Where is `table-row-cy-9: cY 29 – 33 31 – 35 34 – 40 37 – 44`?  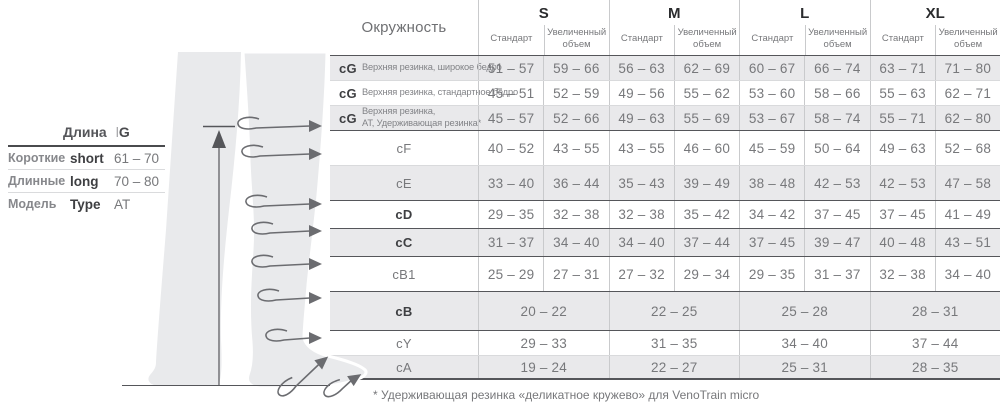 table-row-cy-9: cY 29 – 33 31 – 35 34 – 40 37 – 44 is located at coordinates (665, 342).